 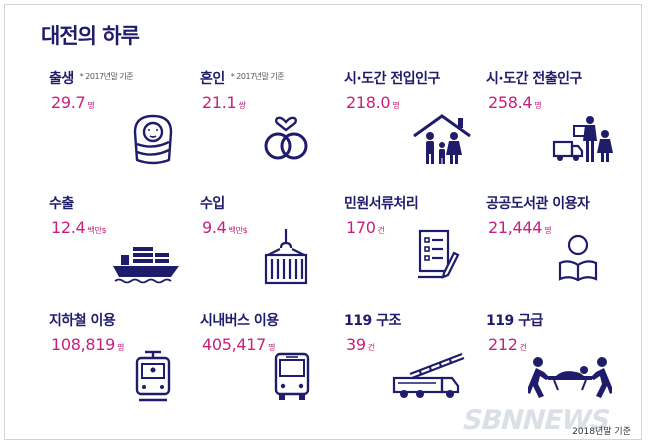 I want to click on person-reading-icon, so click(x=578, y=258).